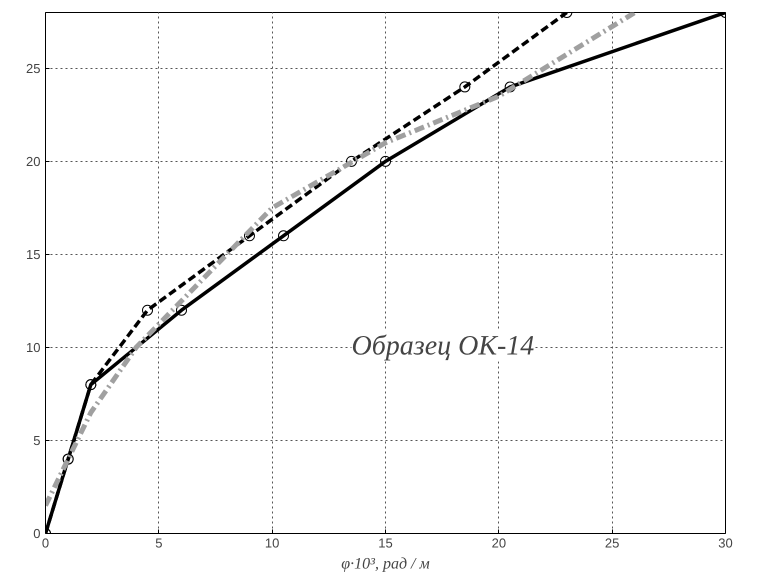  Describe the element at coordinates (443, 346) in the screenshot. I see `annotation: Образец ОК-14` at that location.